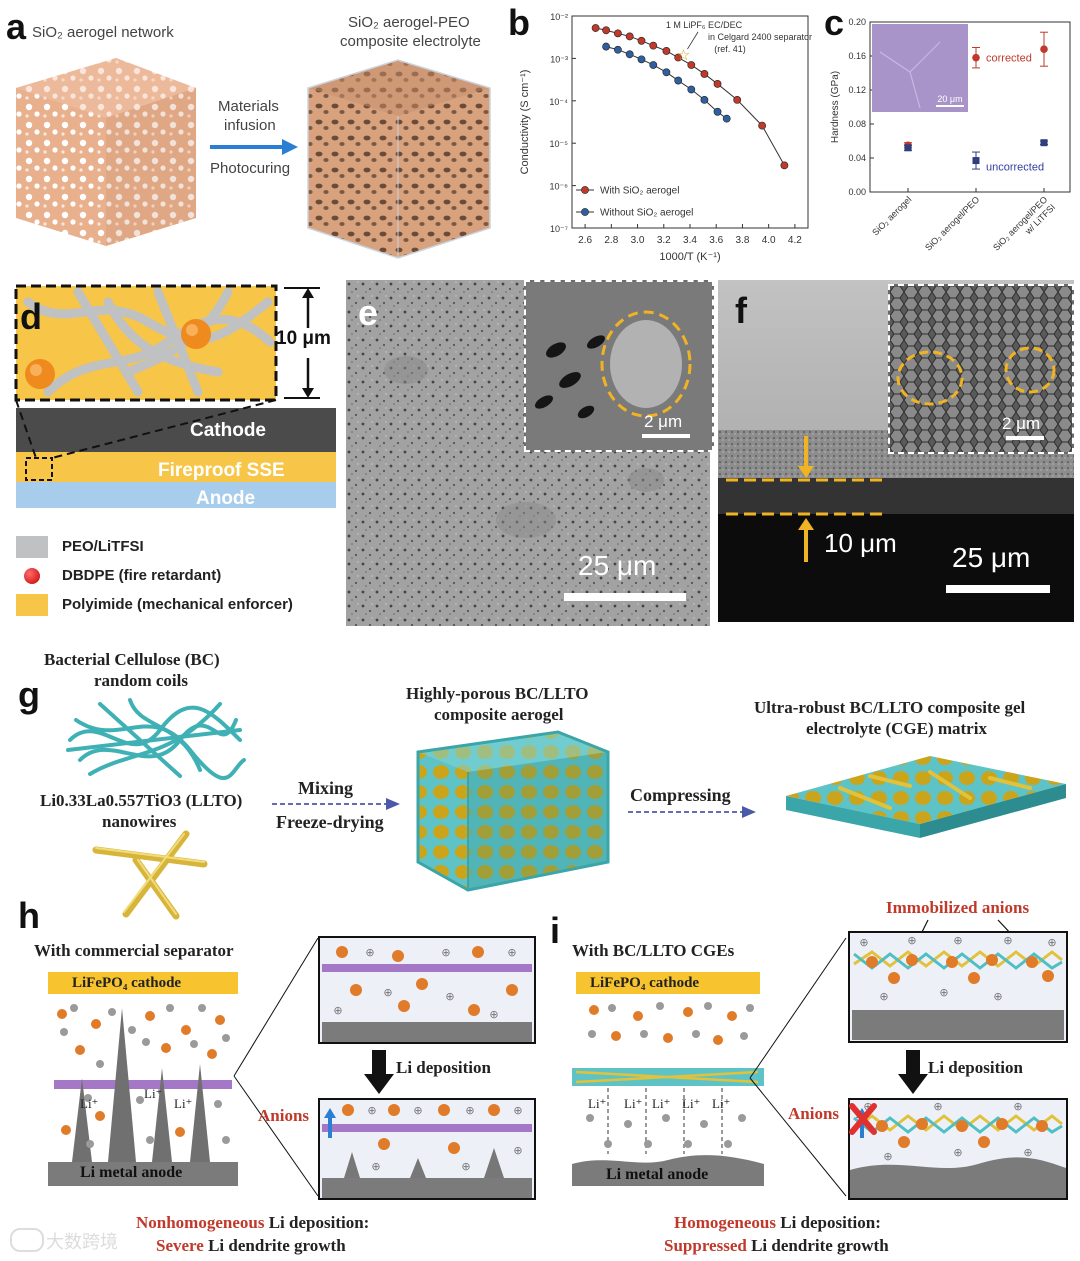  I want to click on x-tick-label-b: 2.8, so click(611, 240).